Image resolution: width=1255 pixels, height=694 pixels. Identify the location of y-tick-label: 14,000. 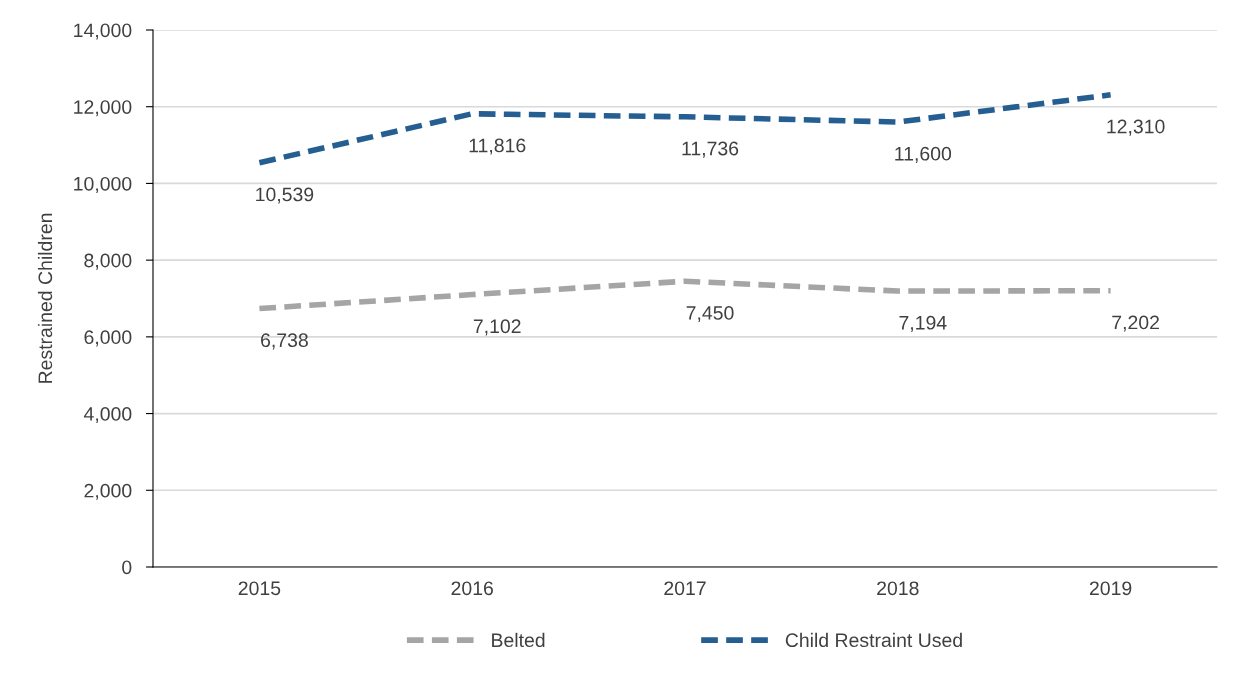
(103, 31).